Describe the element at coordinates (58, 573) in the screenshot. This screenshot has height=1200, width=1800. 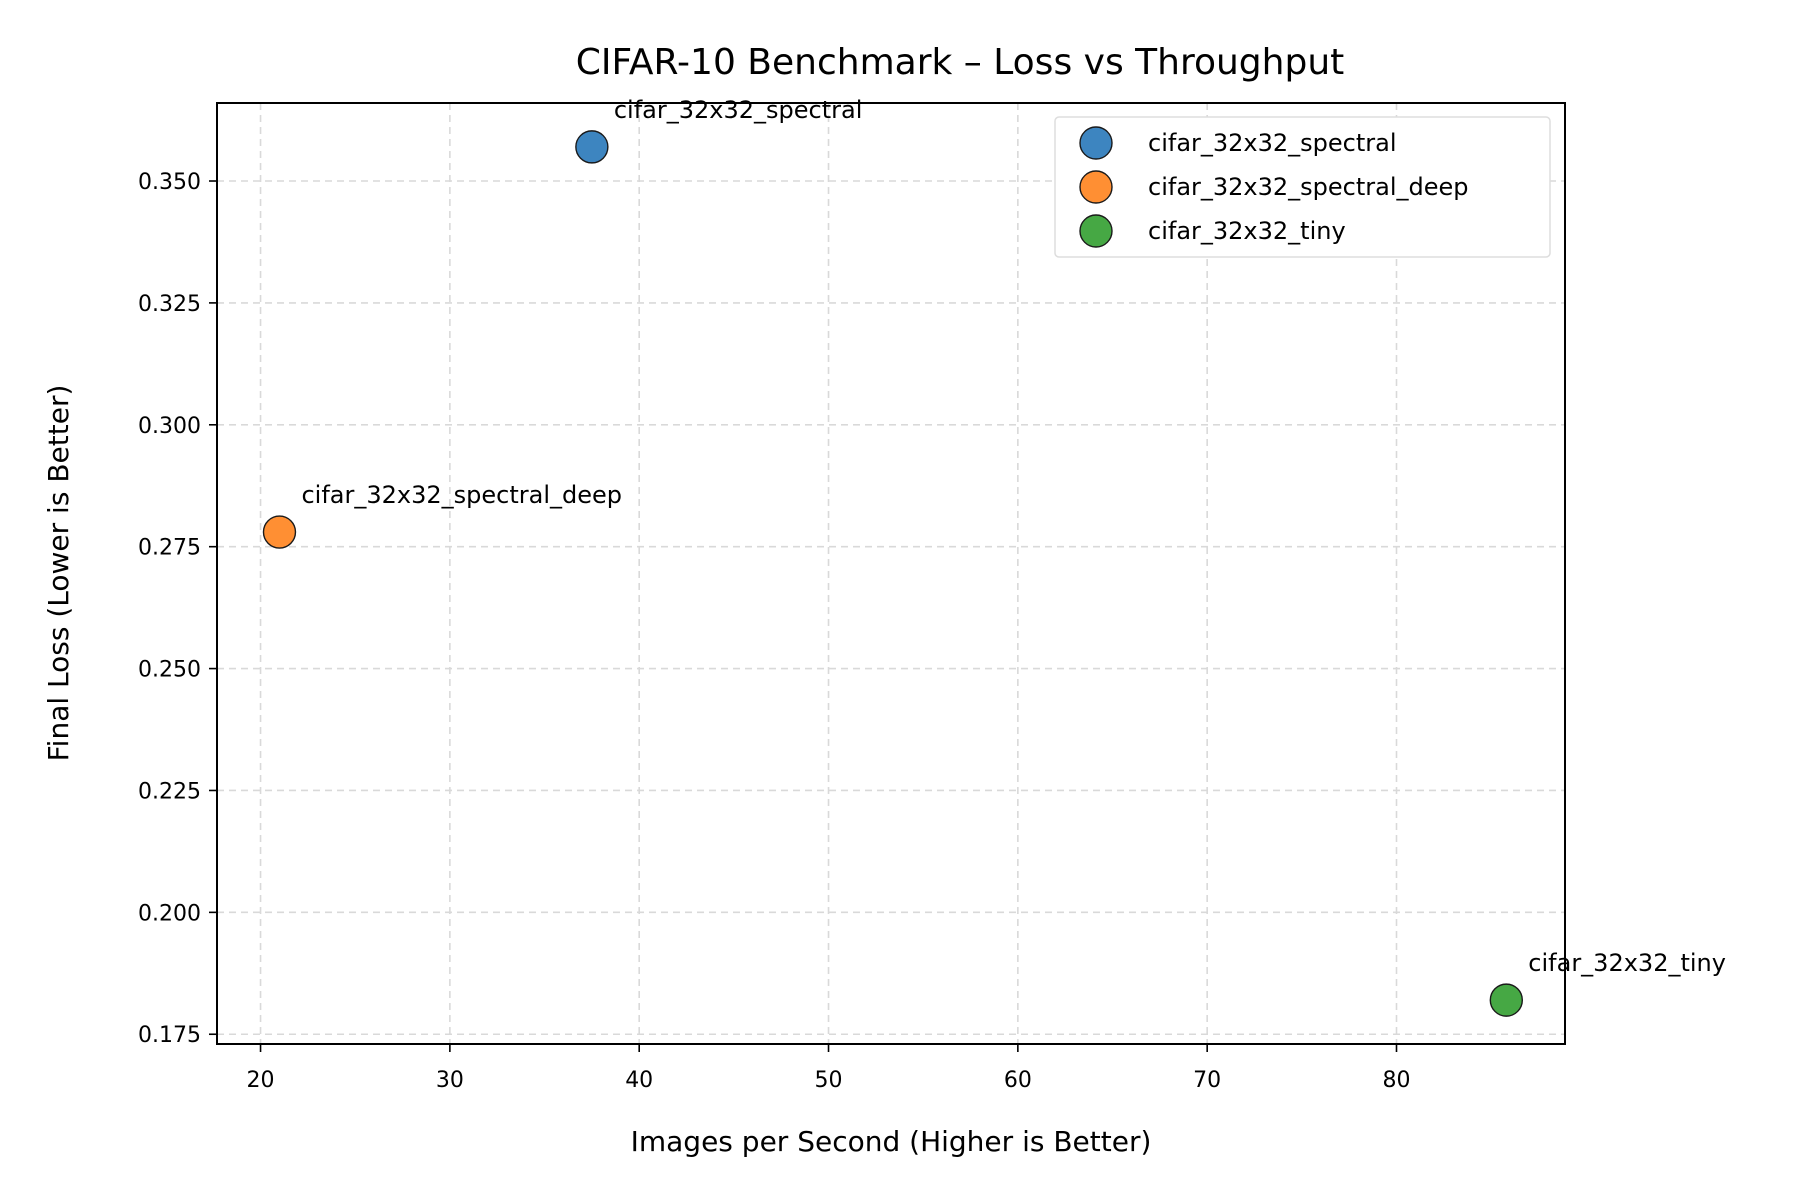
I see `y-axis-label: Final Loss (Lower is Better)` at that location.